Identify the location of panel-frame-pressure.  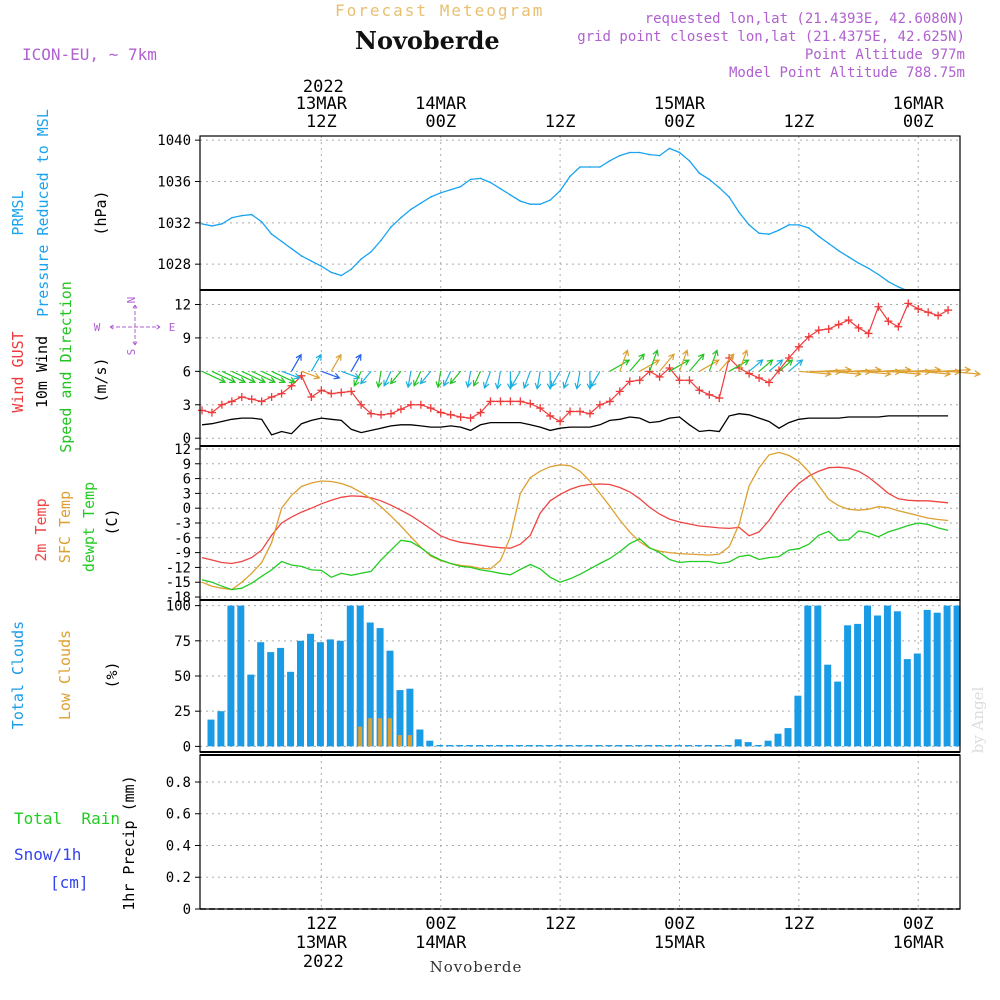
(580, 213).